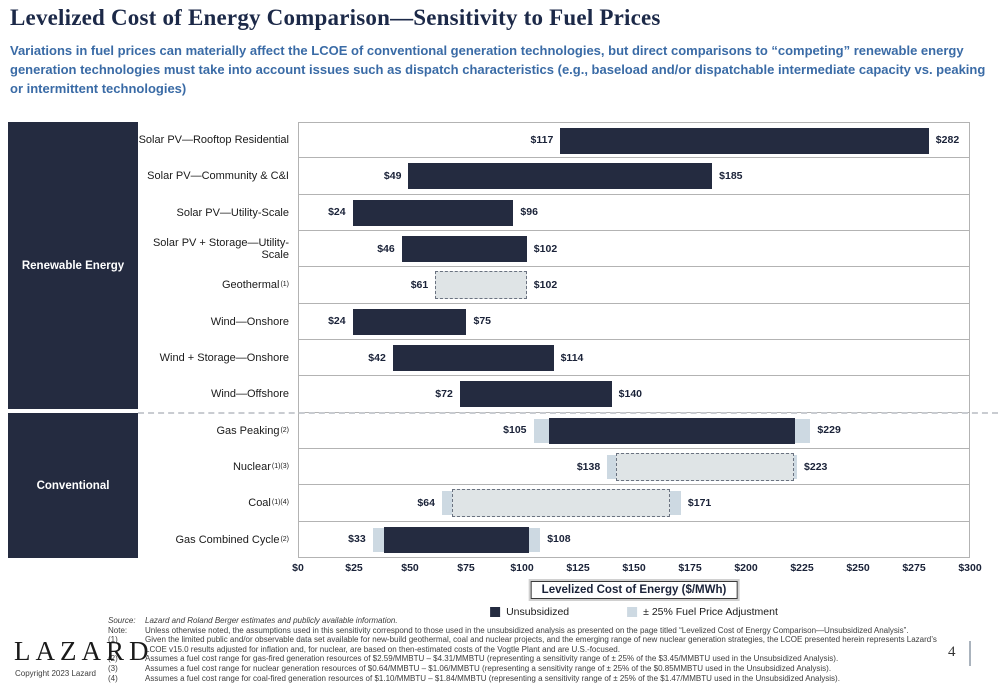 The image size is (1000, 688). I want to click on row-label: Solar PV—Utility-Scale, so click(232, 212).